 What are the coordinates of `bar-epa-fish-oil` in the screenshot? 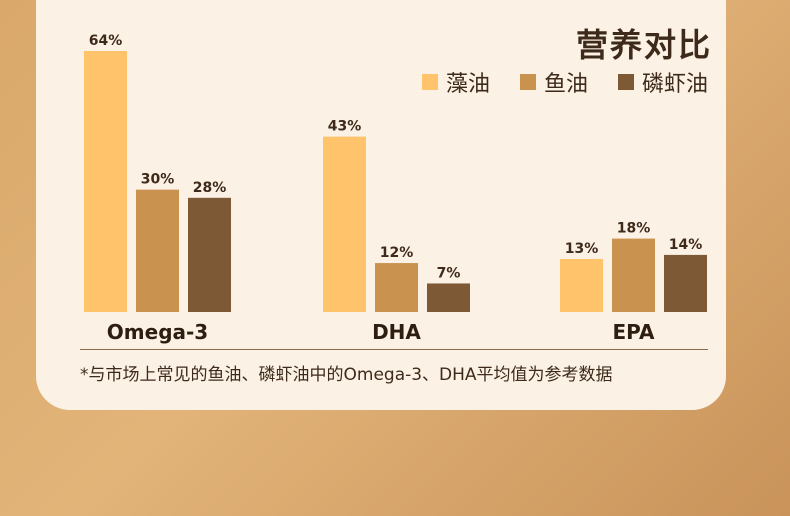 It's located at (633, 275).